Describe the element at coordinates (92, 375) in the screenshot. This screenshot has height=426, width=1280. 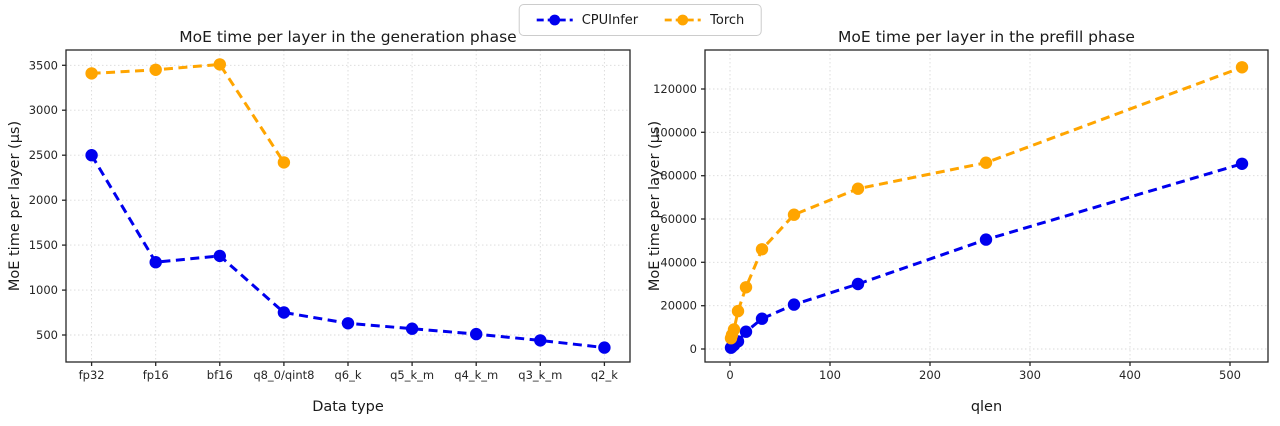
I see `svg-text: fp32` at that location.